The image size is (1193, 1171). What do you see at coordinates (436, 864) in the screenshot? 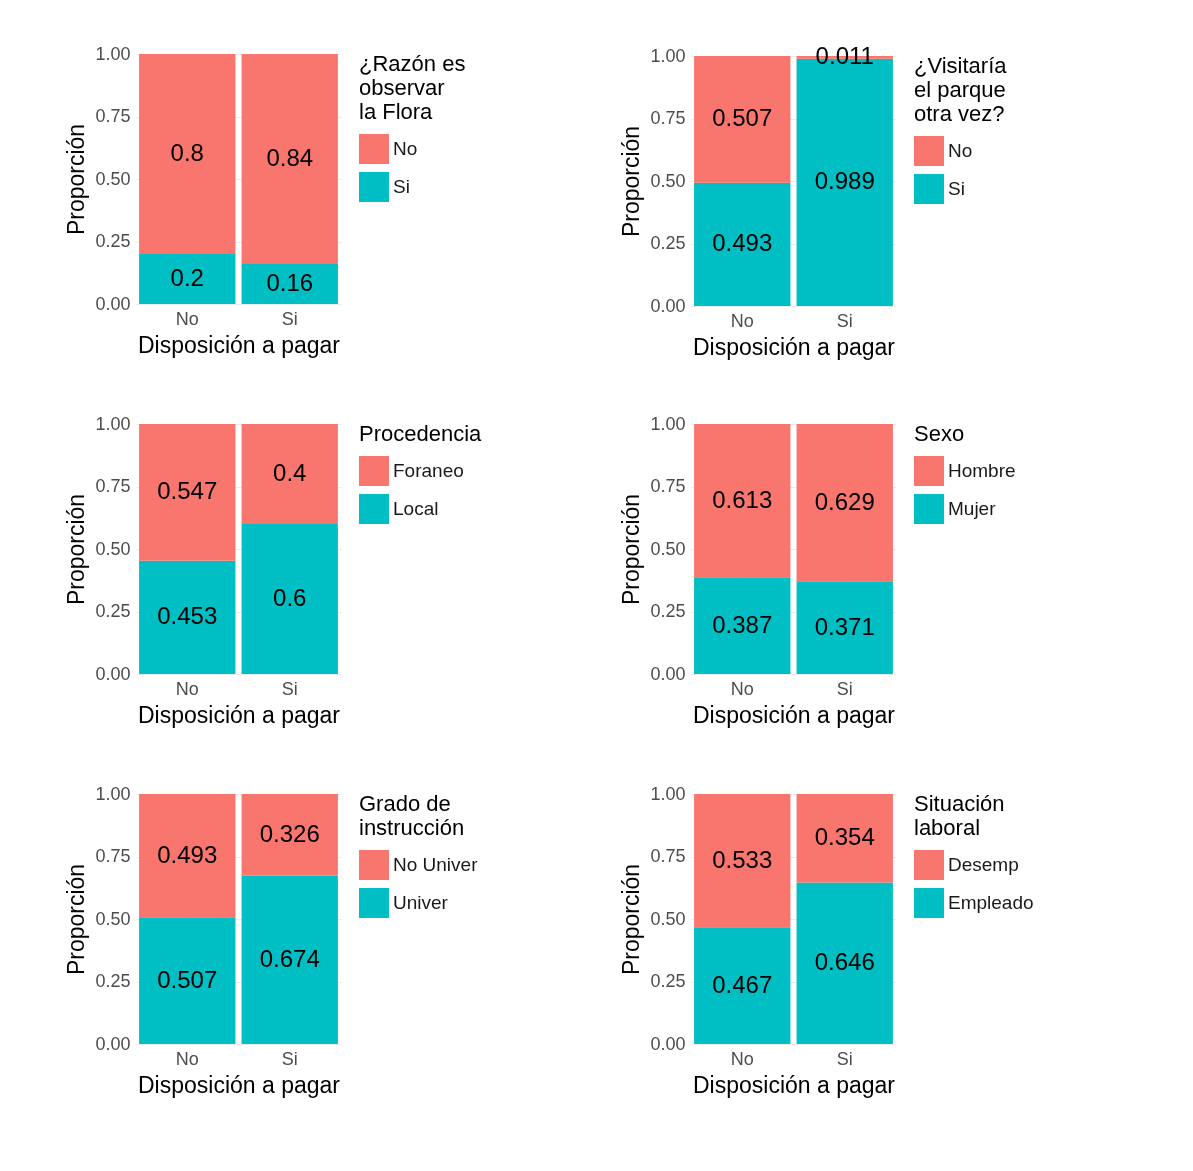
I see `legend-label: No Univer` at bounding box center [436, 864].